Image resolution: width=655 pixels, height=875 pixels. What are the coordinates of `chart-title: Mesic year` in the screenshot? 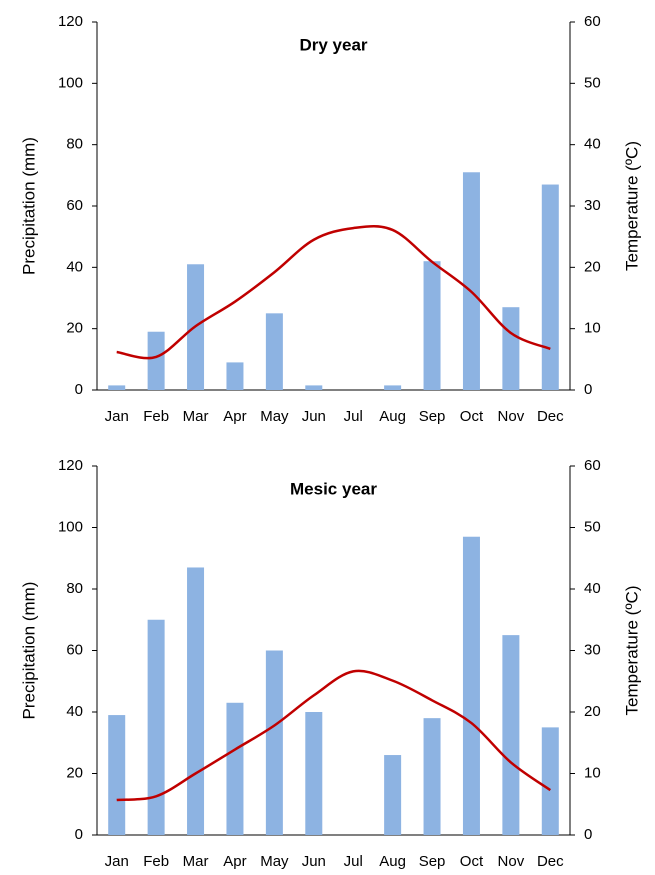 It's located at (333, 488).